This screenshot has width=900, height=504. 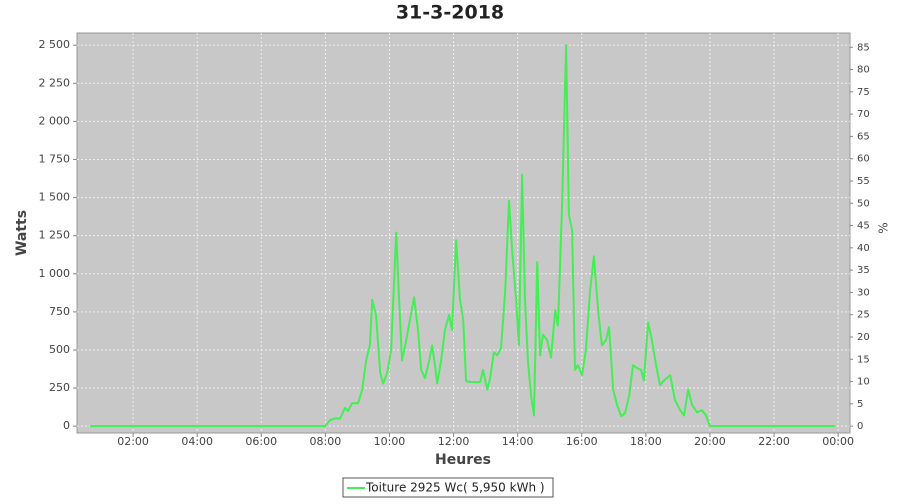 I want to click on y2-tick-label: 65, so click(x=863, y=136).